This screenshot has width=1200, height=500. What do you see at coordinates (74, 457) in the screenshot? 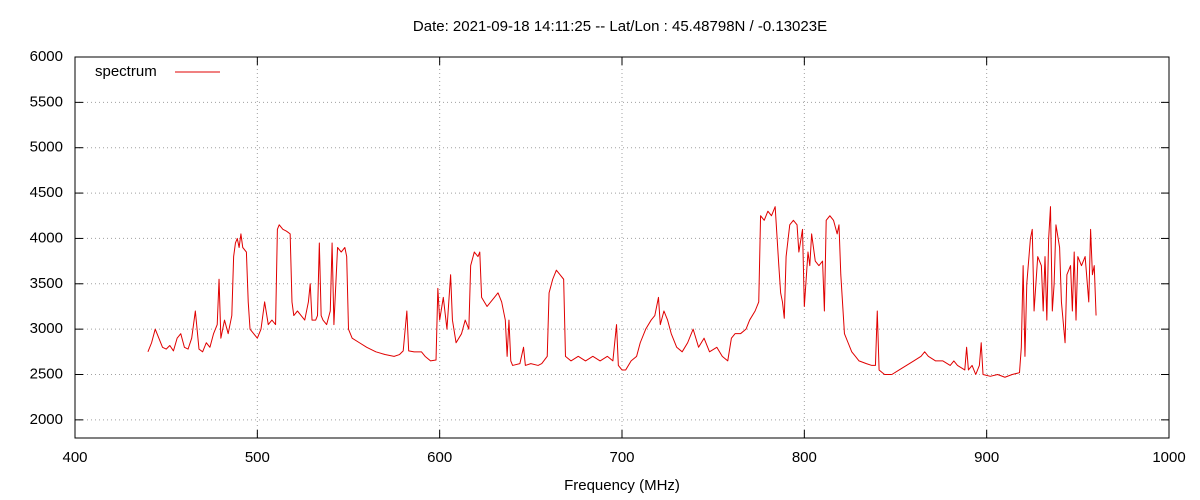
I see `x-tick-label: 400` at bounding box center [74, 457].